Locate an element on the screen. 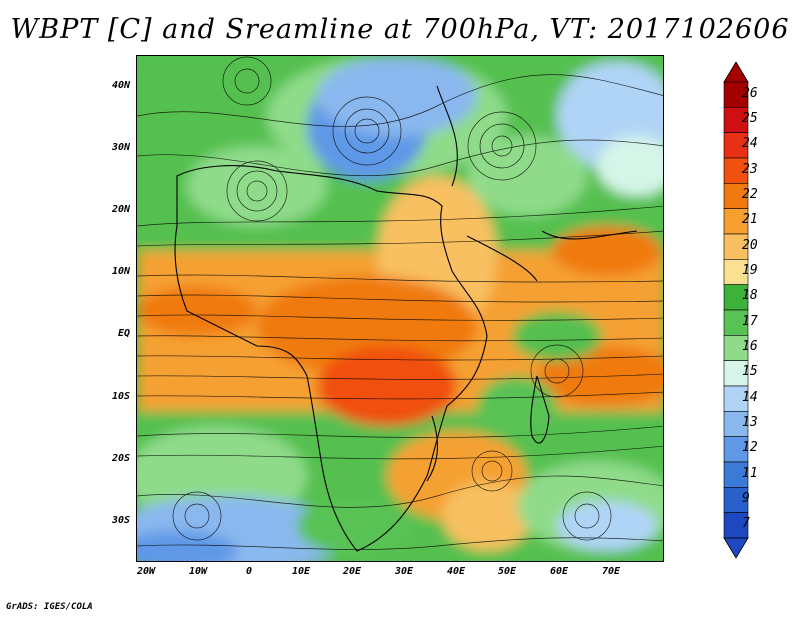 This screenshot has width=800, height=618. colorbar-label: 17 is located at coordinates (750, 321).